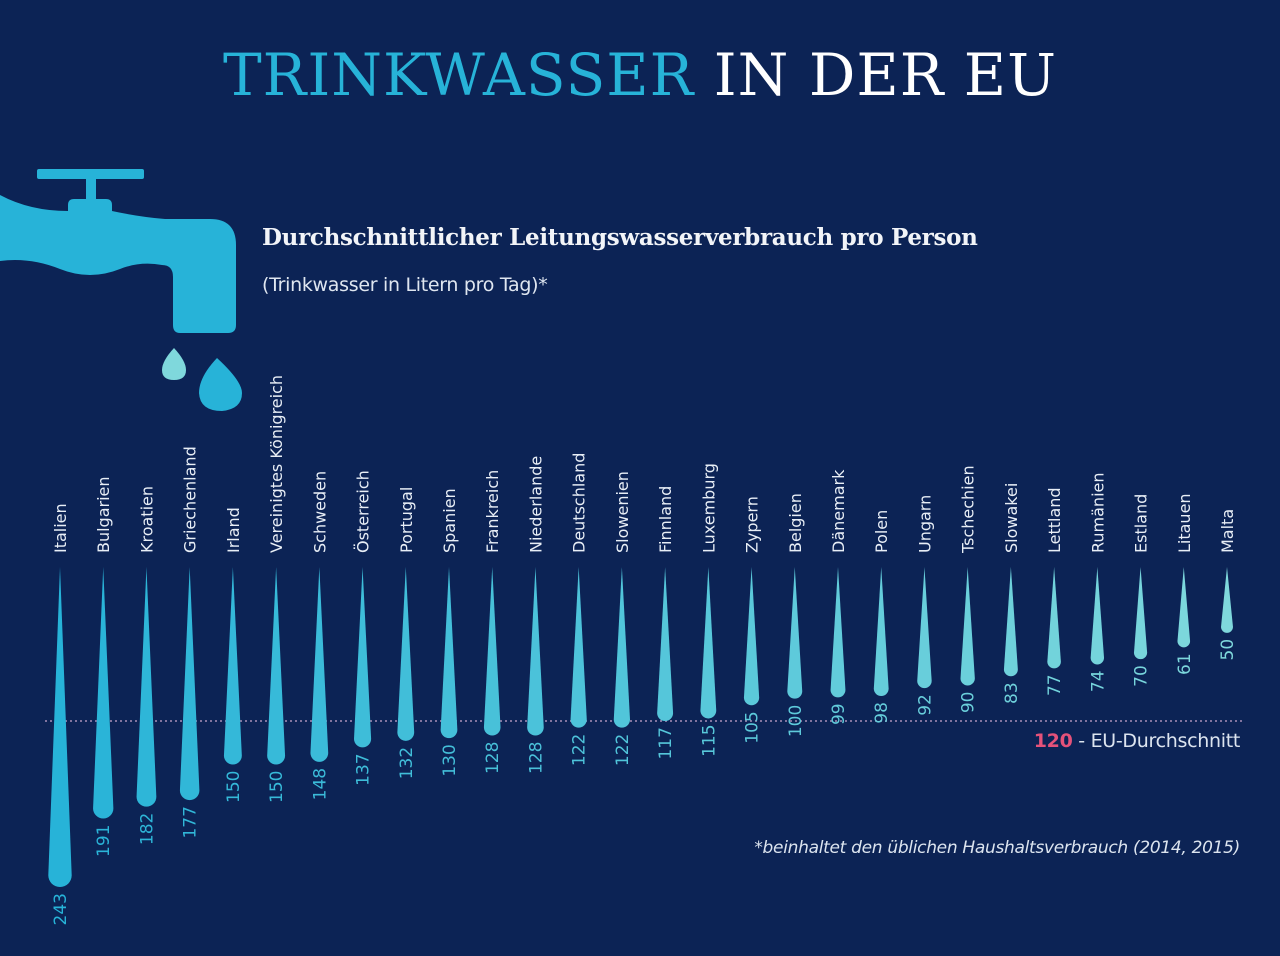  I want to click on tap-stem, so click(91, 190).